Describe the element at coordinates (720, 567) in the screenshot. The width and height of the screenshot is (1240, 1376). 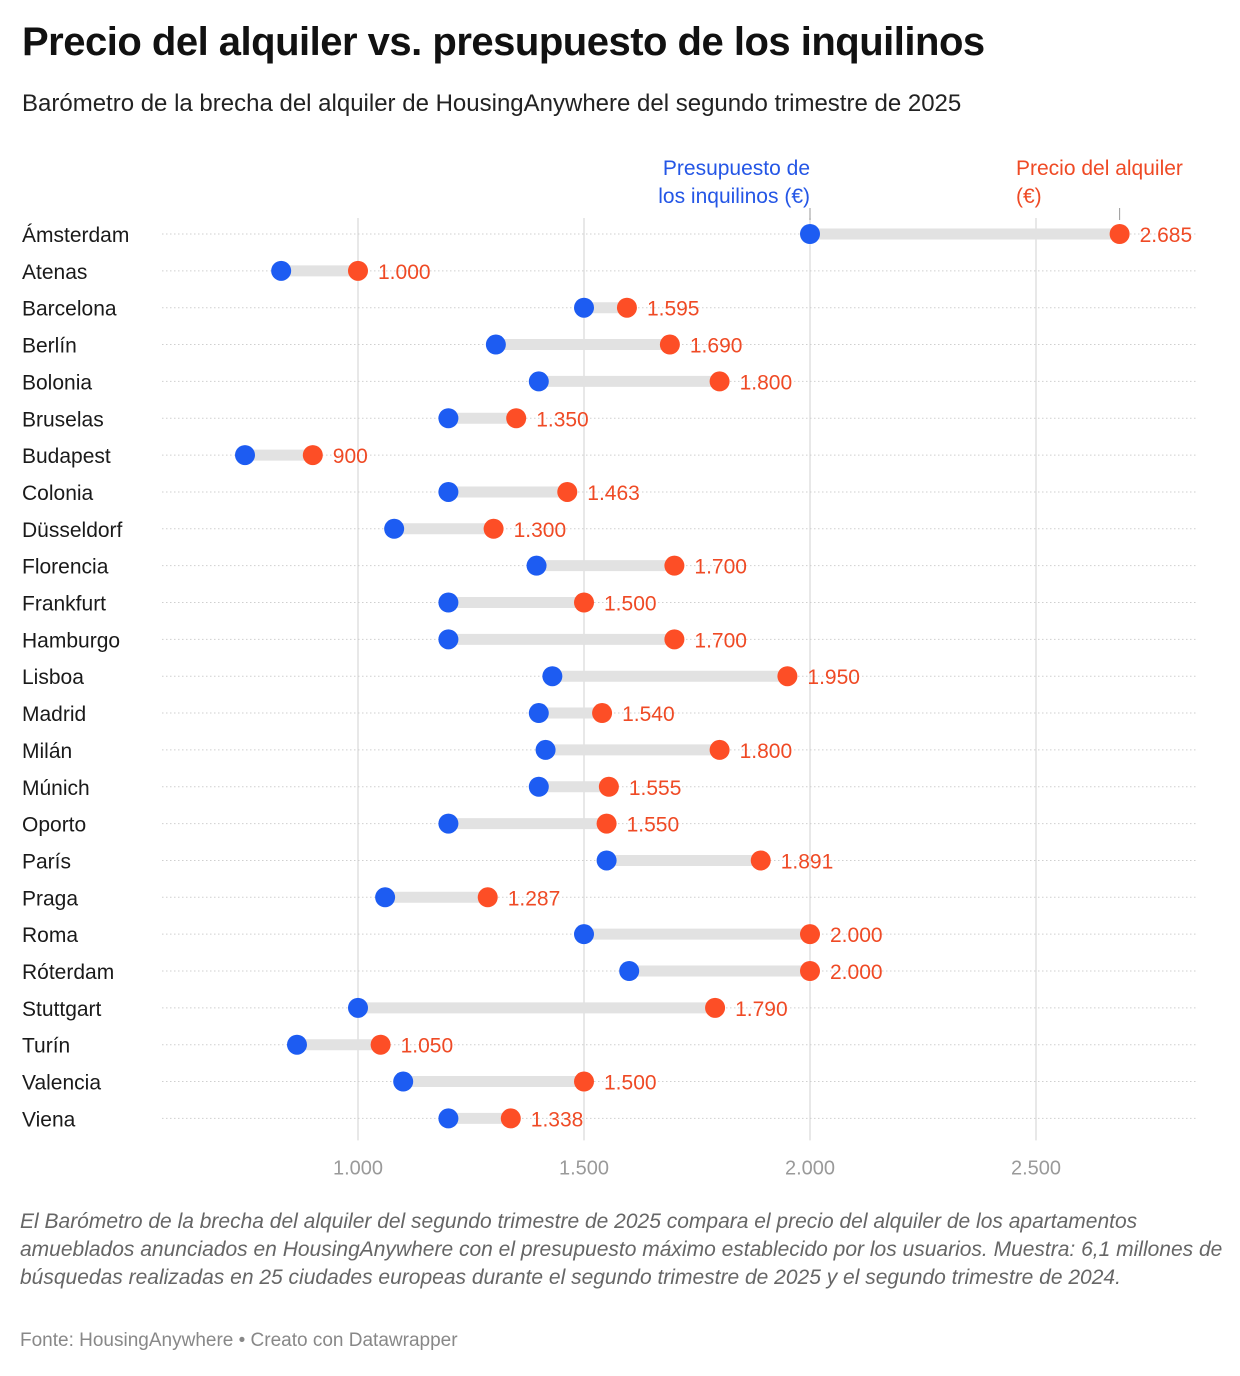
I see `rent-value-label: 1.700` at that location.